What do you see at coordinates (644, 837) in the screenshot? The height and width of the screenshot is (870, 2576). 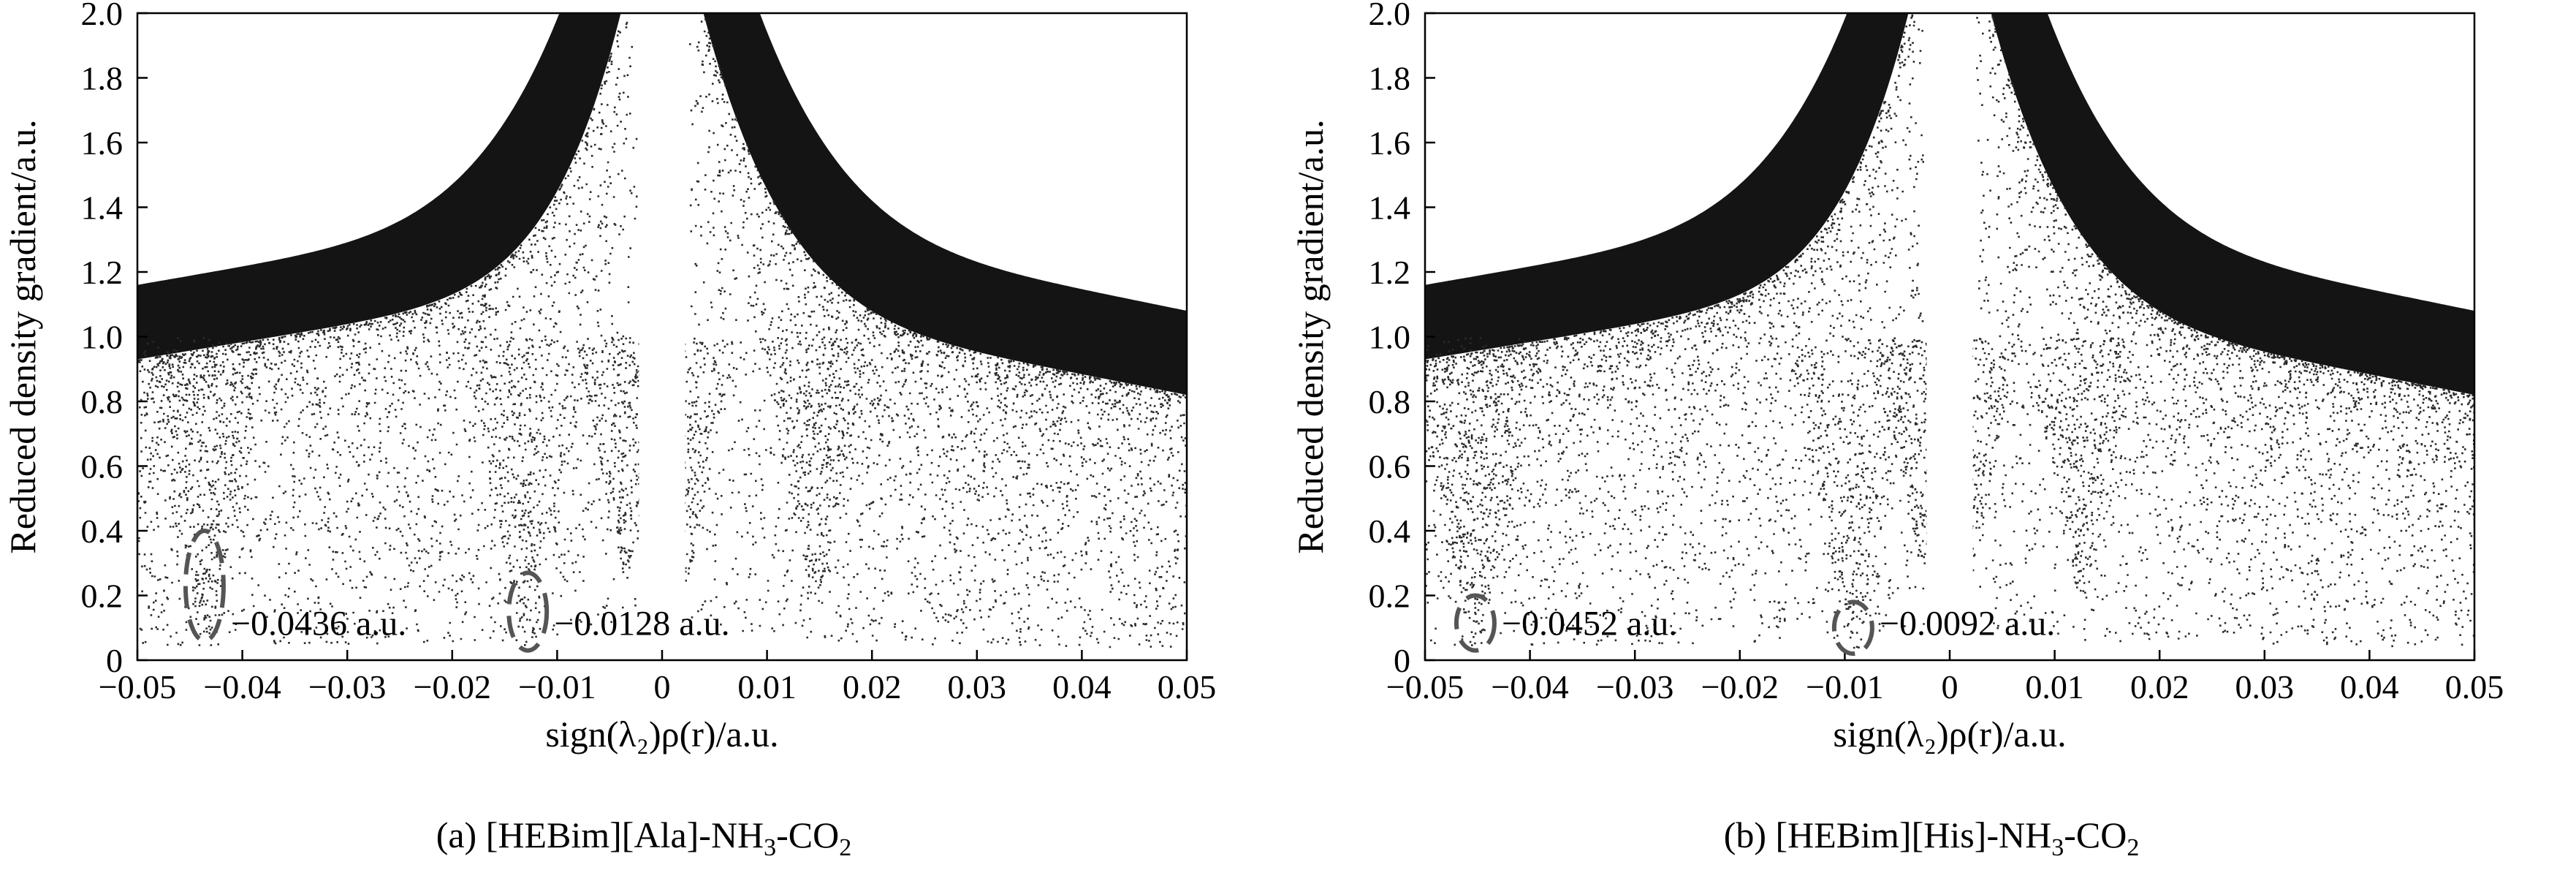 I see `caption-a: (a) [HEBim][Ala]-NH3-CO2` at bounding box center [644, 837].